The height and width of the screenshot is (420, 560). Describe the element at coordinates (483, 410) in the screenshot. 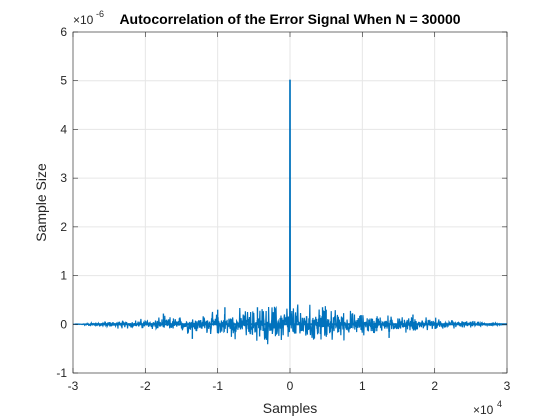

I see `x-multiplier-base: ×10` at that location.